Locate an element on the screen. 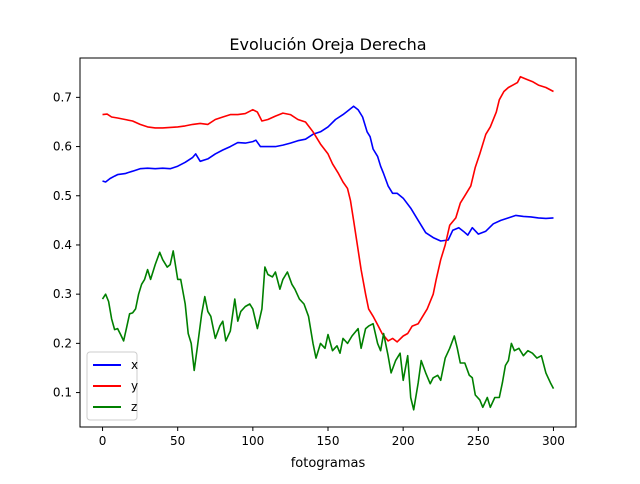  legend-label-x: x is located at coordinates (134, 365).